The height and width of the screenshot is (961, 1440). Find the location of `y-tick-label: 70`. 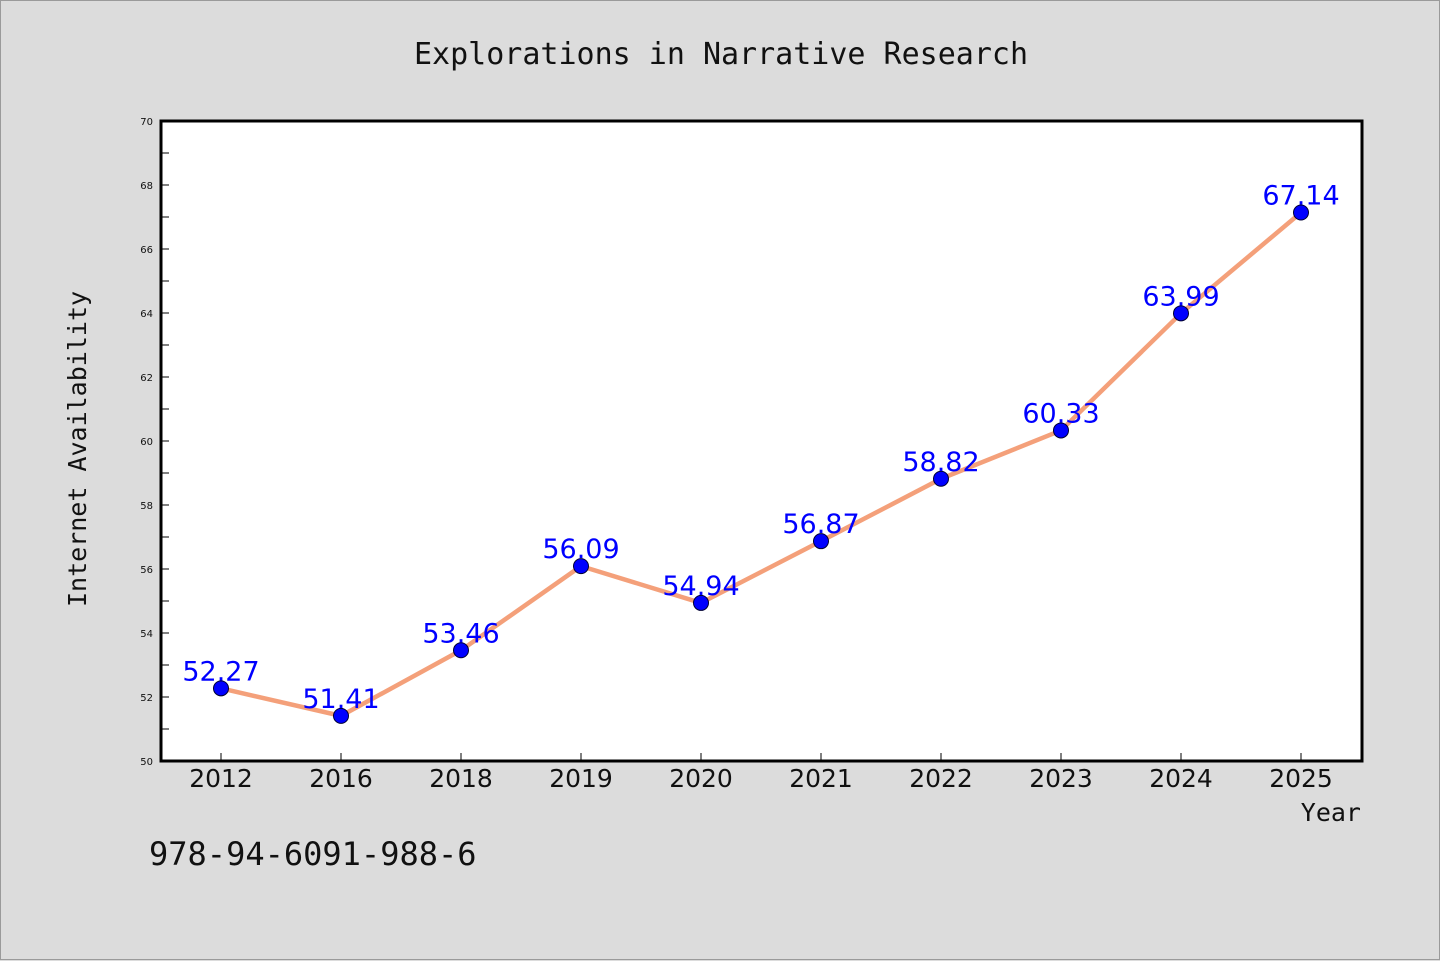

y-tick-label: 70 is located at coordinates (146, 122).